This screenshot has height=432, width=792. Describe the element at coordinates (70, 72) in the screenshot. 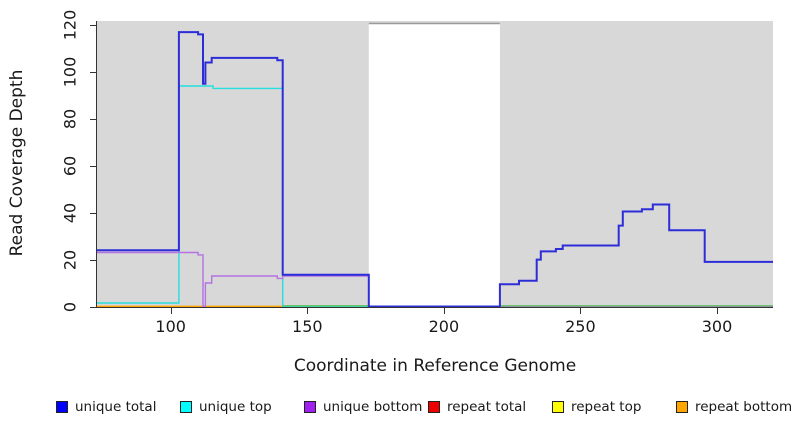

I see `y-tick-label: 100` at that location.